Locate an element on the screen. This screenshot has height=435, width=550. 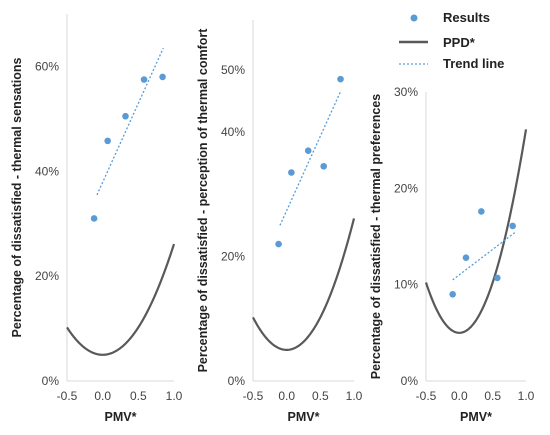
y-tick-label: 30% is located at coordinates (406, 92).